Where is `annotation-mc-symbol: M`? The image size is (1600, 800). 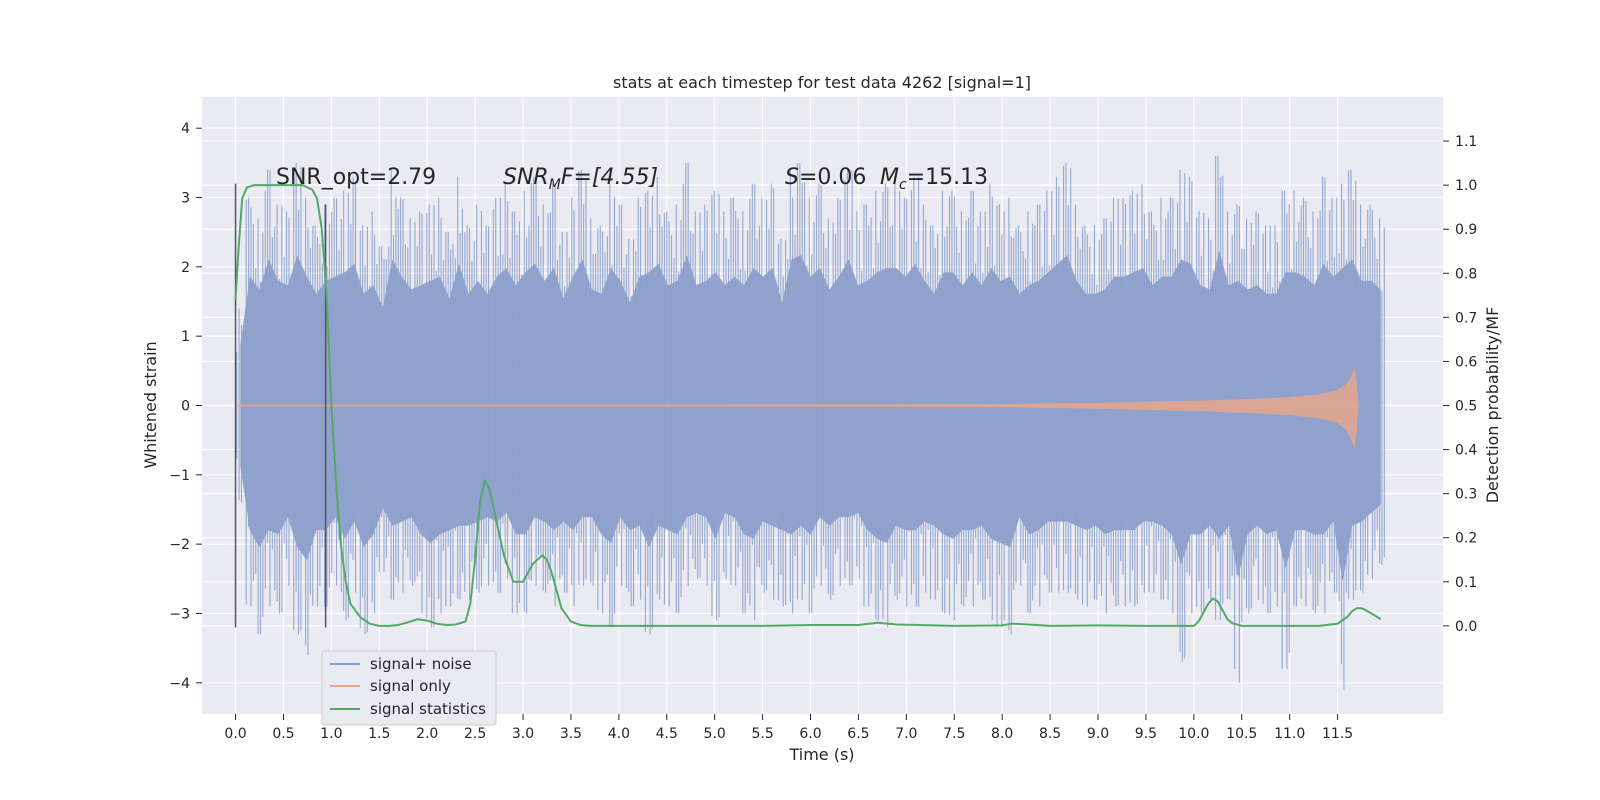
annotation-mc-symbol: M is located at coordinates (889, 177).